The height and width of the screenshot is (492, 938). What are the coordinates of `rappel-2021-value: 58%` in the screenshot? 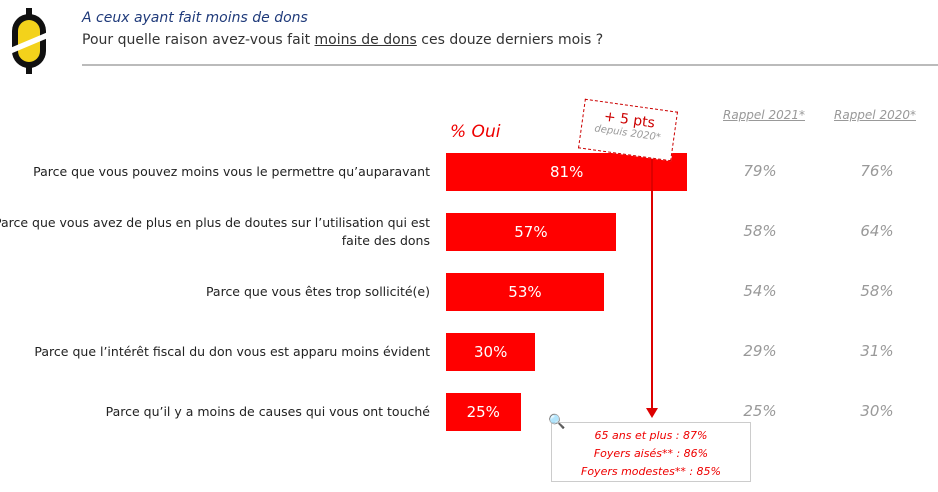 It's located at (760, 231).